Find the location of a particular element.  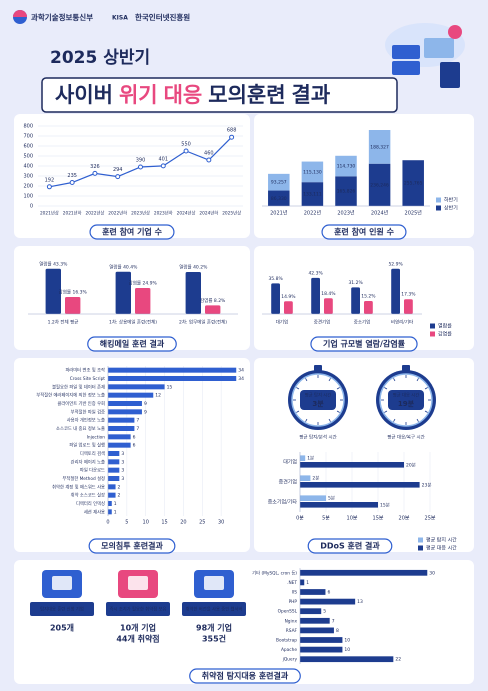

stat-title: 평균 탐지 시간 is located at coordinates (318, 395).